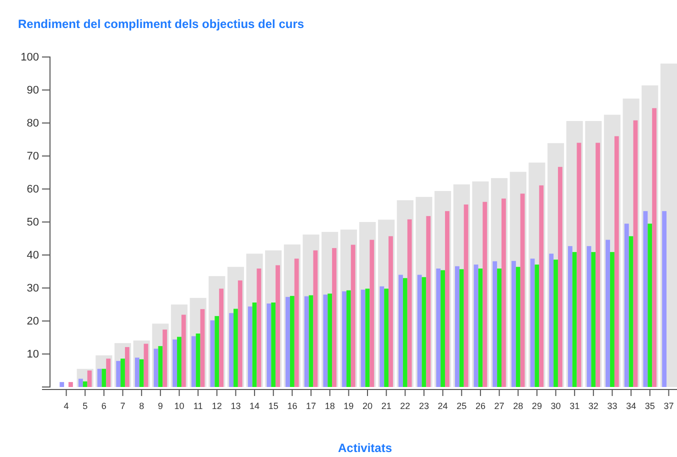 The height and width of the screenshot is (457, 677). I want to click on x-tick-label: 7, so click(123, 405).